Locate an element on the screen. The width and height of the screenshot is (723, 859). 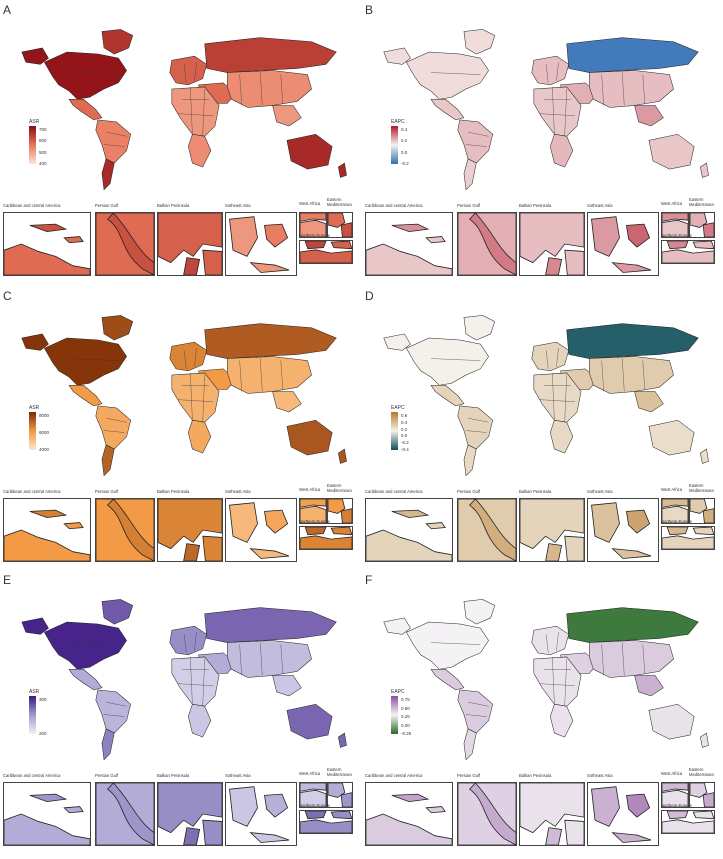
panel-letter: F is located at coordinates (369, 580).